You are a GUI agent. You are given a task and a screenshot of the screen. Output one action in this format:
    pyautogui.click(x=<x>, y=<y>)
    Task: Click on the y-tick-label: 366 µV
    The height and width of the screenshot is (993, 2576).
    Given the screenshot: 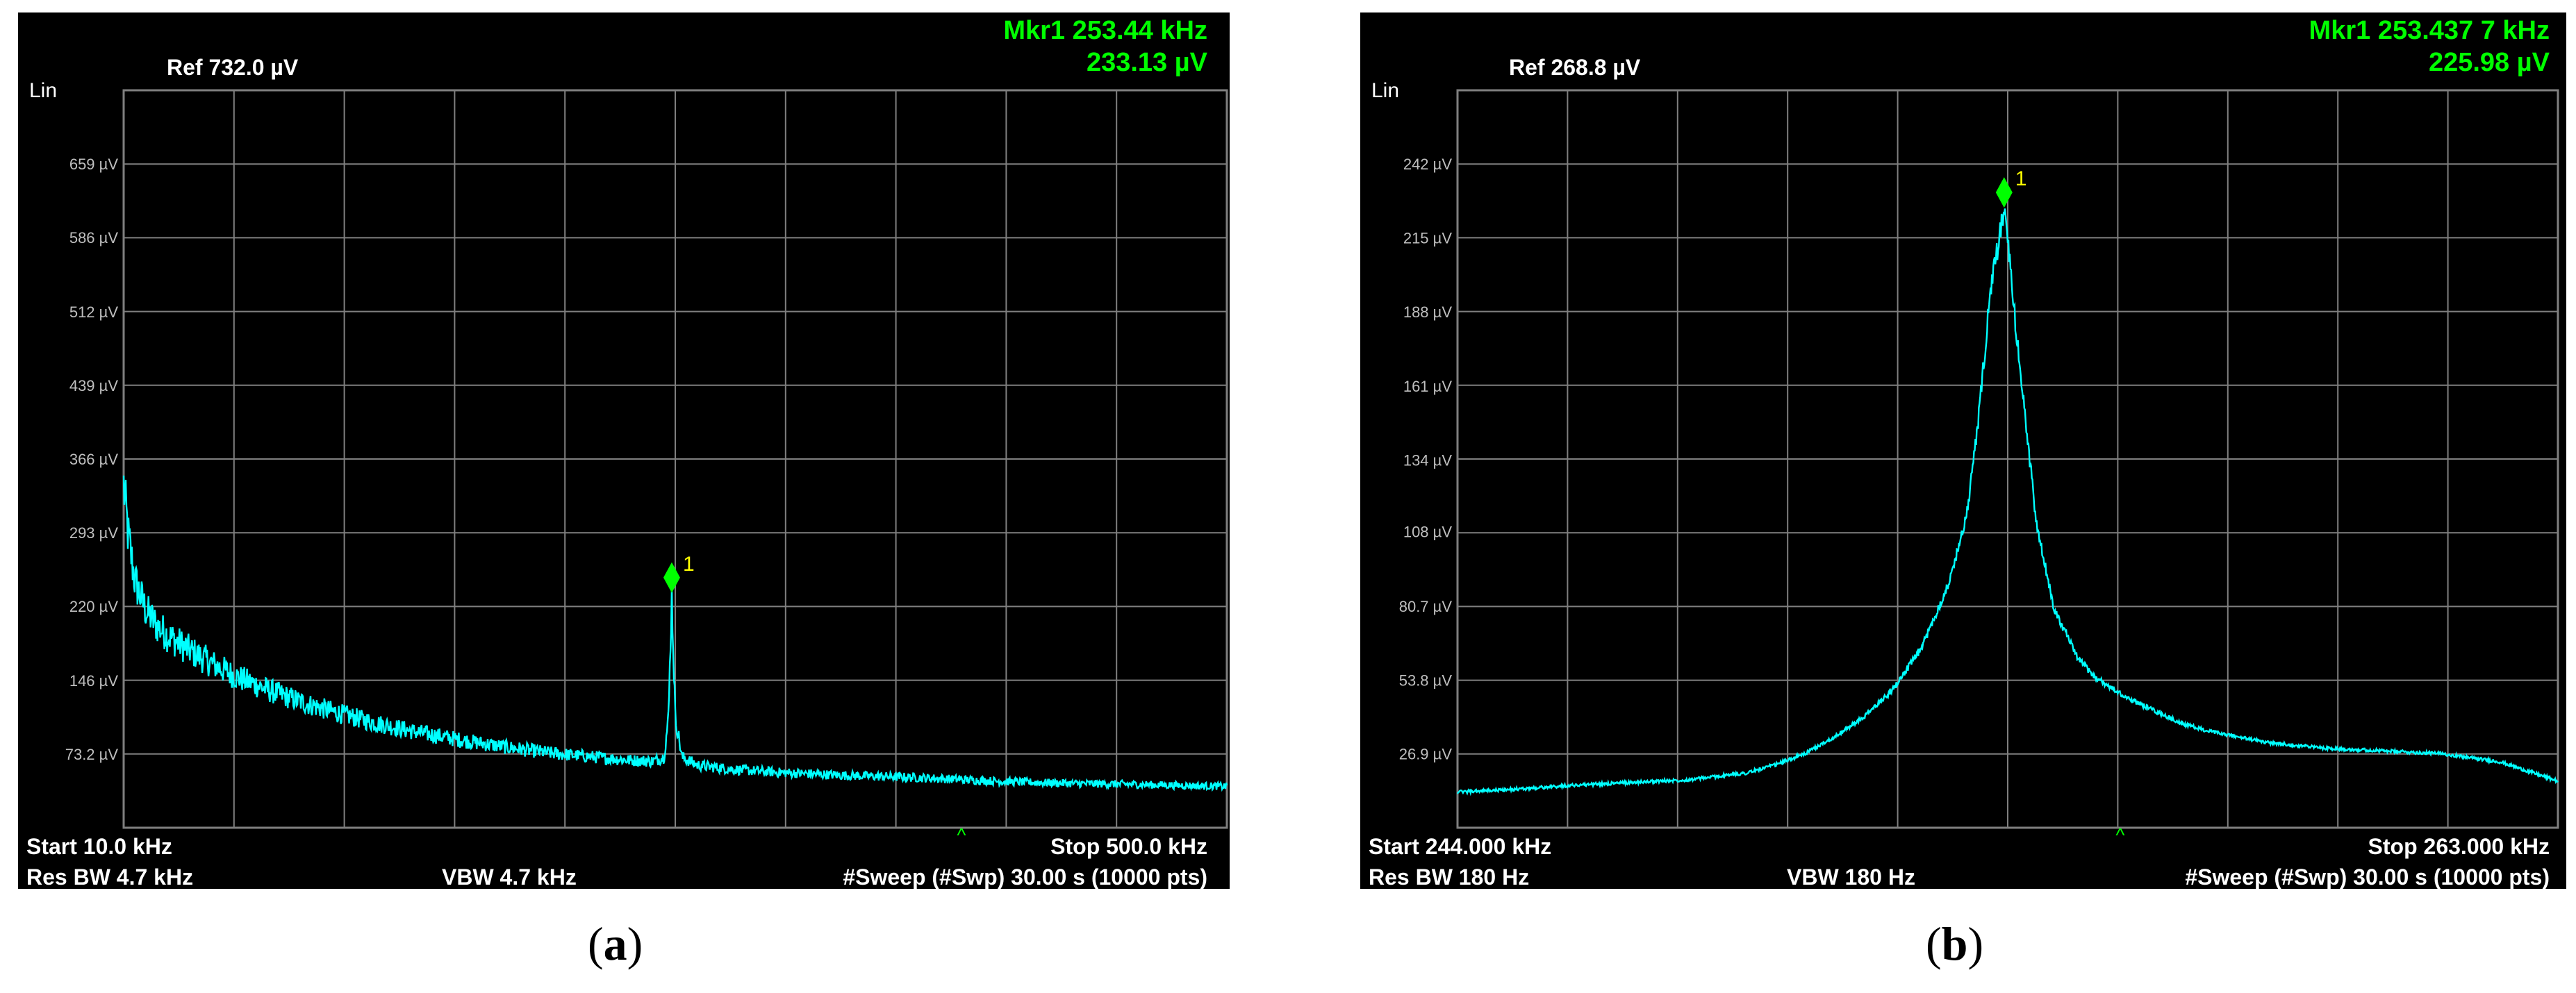 What is the action you would take?
    pyautogui.click(x=94, y=459)
    